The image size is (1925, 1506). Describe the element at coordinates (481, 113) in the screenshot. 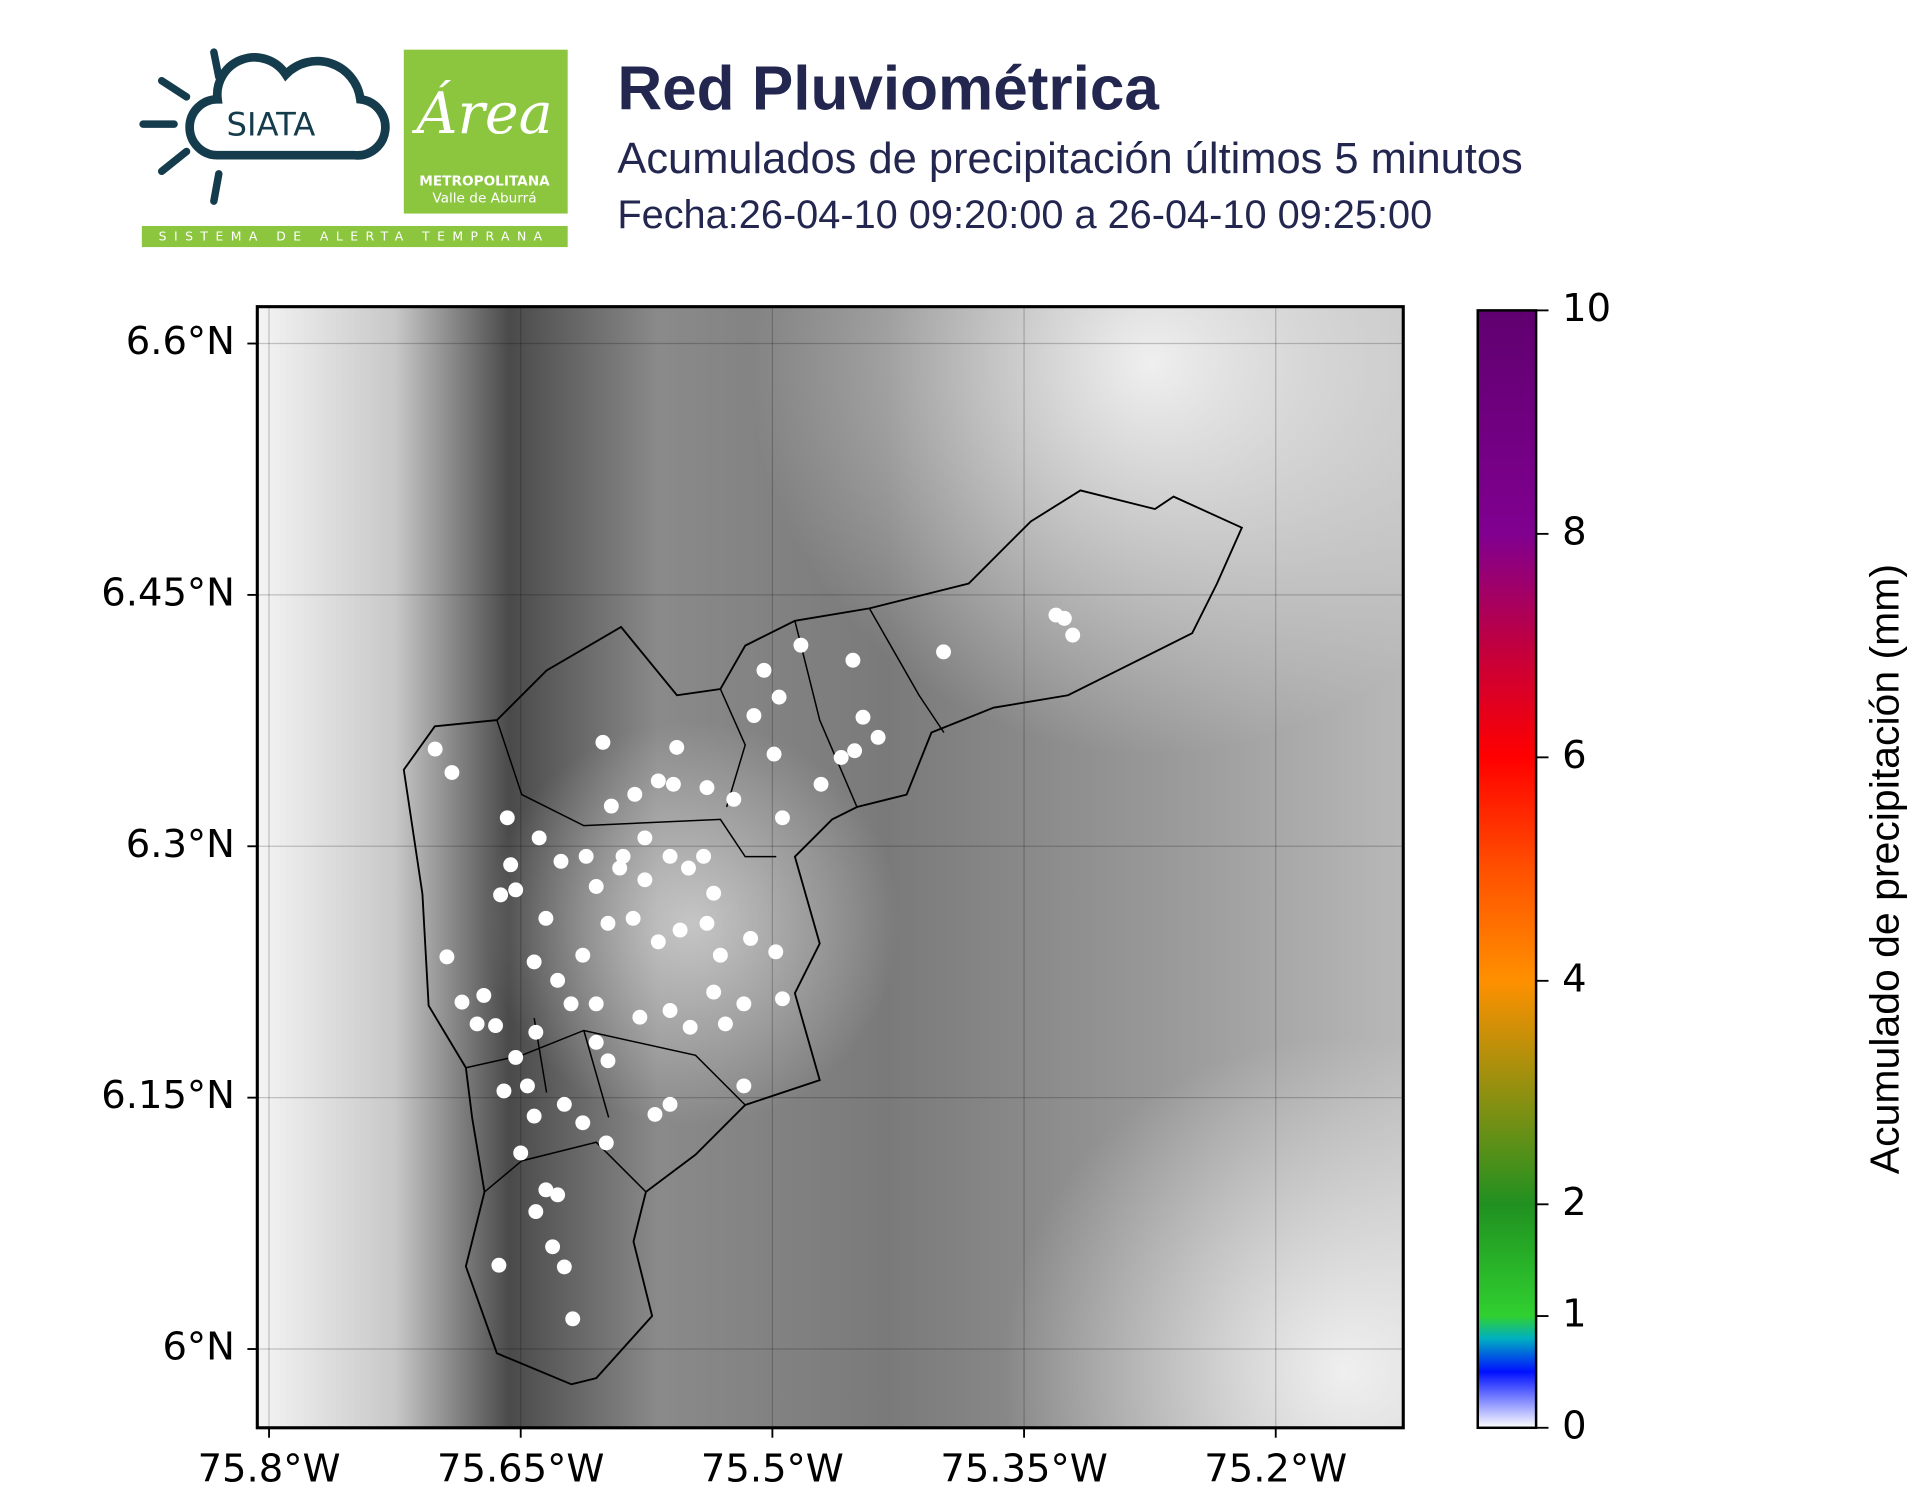

I see `area-text: Área` at that location.